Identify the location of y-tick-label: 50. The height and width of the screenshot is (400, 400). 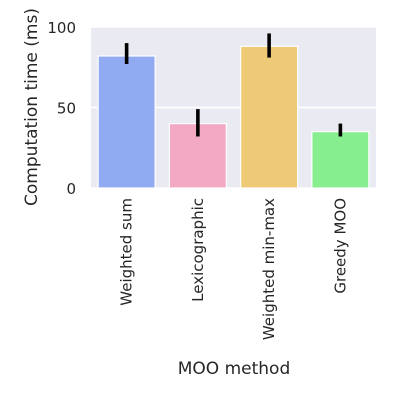
(66, 109).